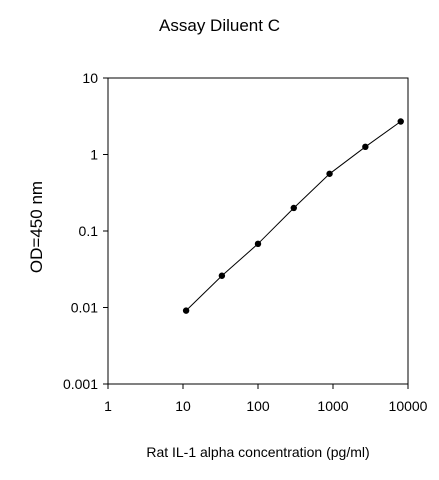 This screenshot has height=480, width=439. Describe the element at coordinates (94, 155) in the screenshot. I see `y-tick-label: 1` at that location.